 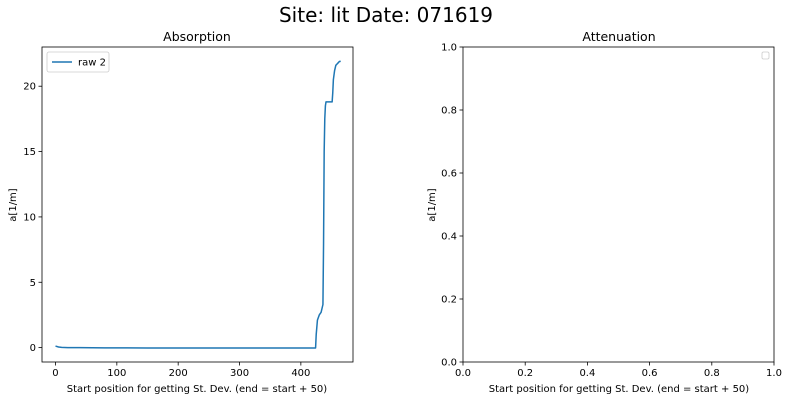 I want to click on attenuation-title: Attenuation, so click(x=618, y=36).